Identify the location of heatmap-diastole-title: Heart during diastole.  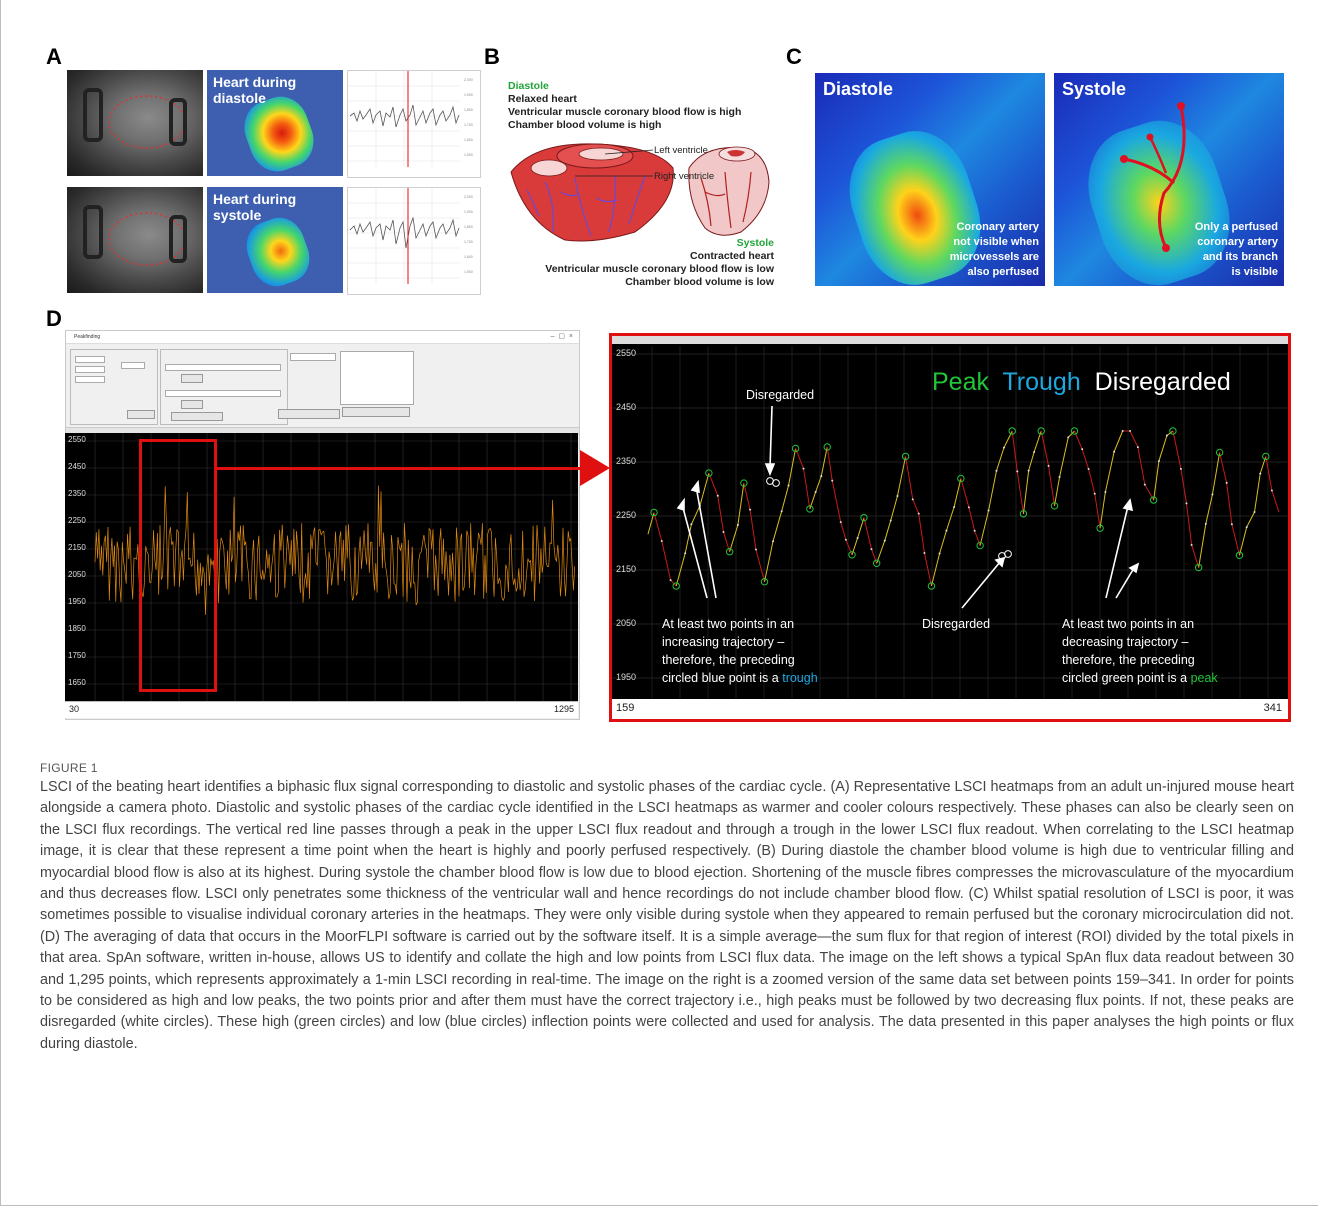
(255, 90).